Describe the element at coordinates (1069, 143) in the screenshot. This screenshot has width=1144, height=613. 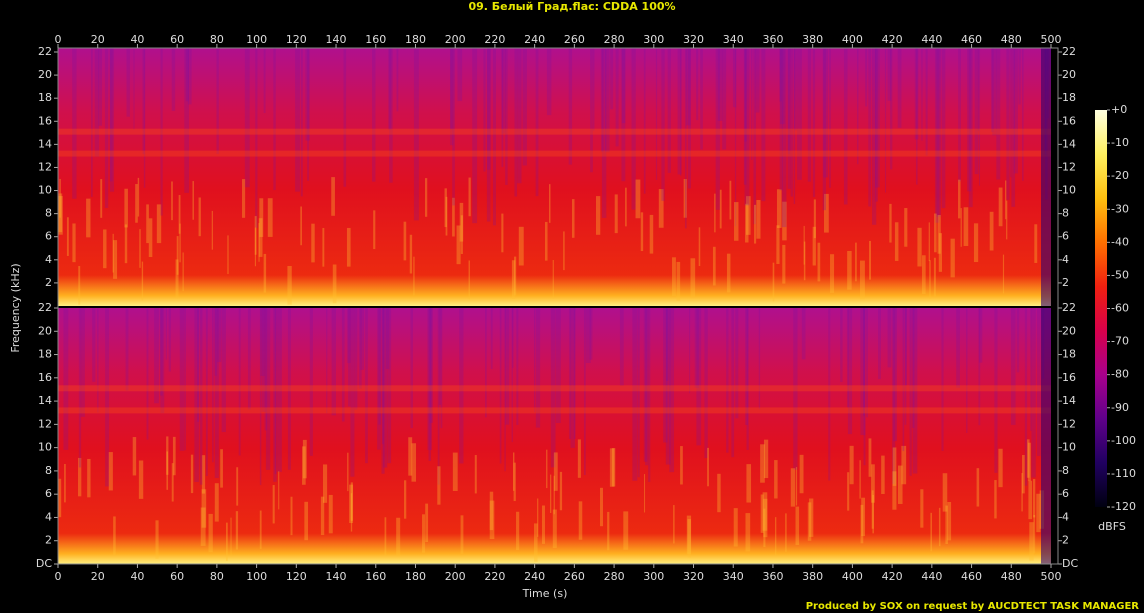
I see `y-tick-label: 14` at that location.